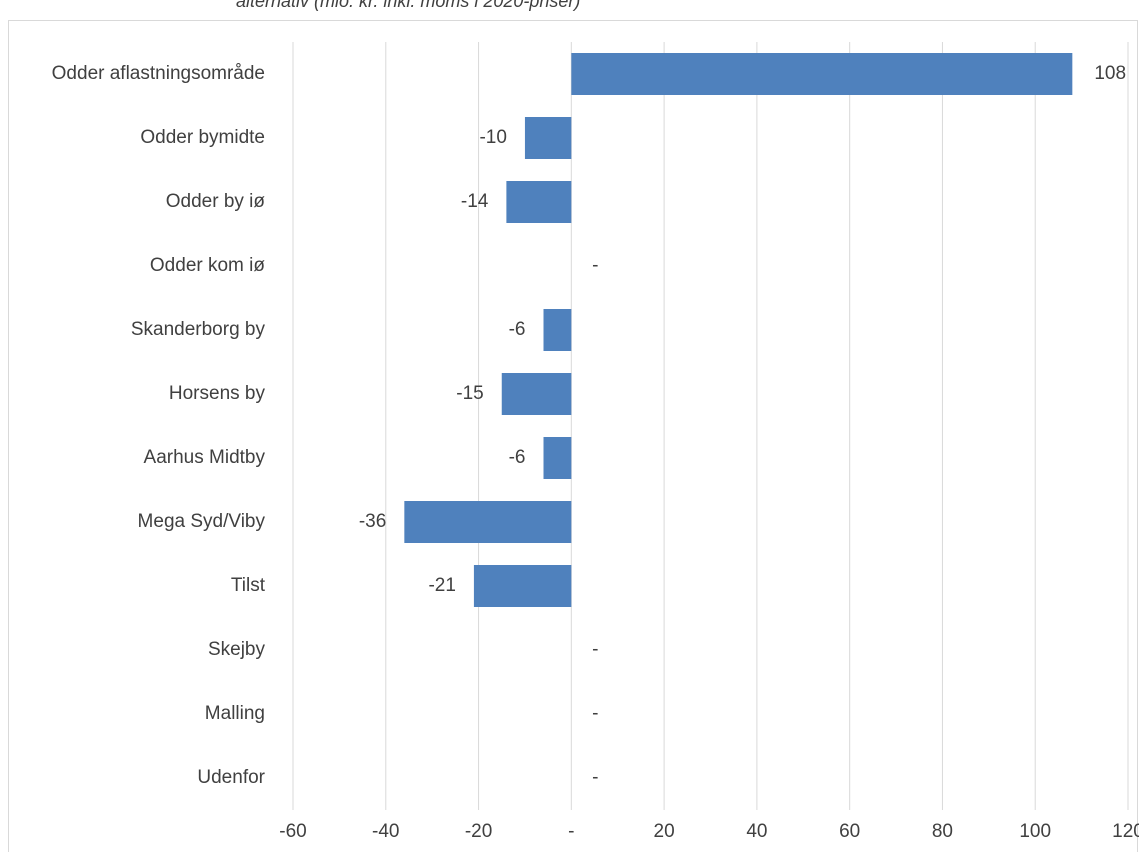 The width and height of the screenshot is (1139, 852). I want to click on x-tick-label: 120, so click(1125, 831).